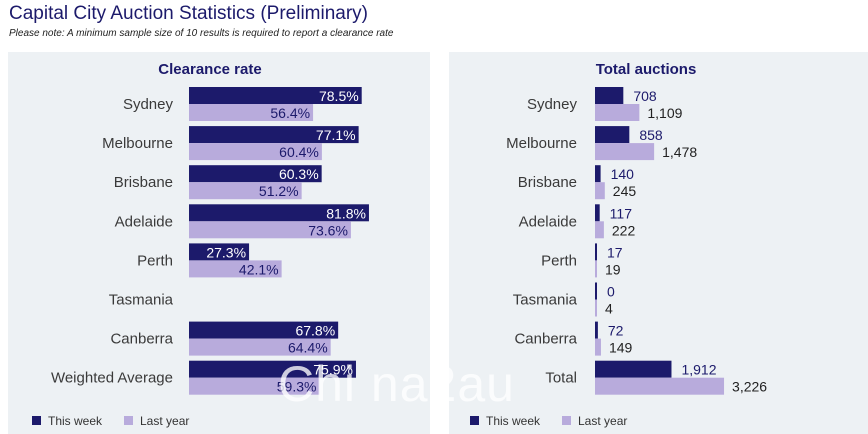 This screenshot has width=868, height=434. I want to click on chart-title: Total auctions, so click(646, 69).